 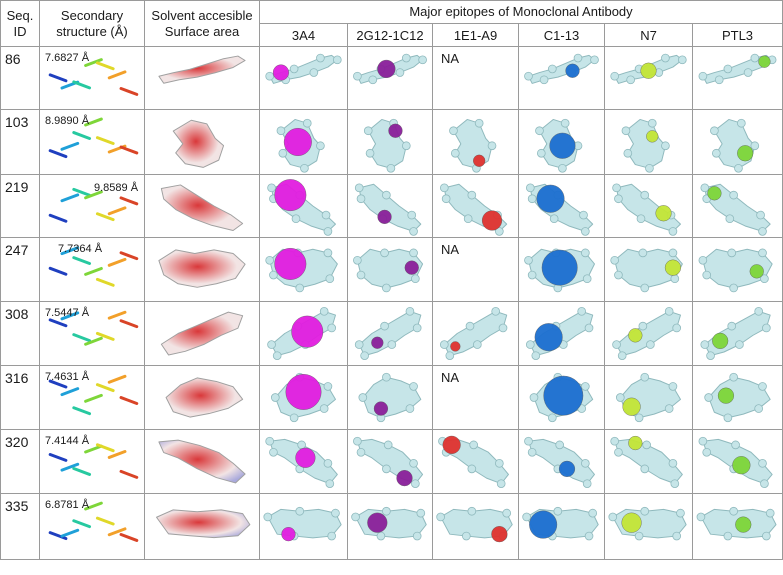 I want to click on secondary-structure-cell: 6.8781 Å, so click(x=92, y=526).